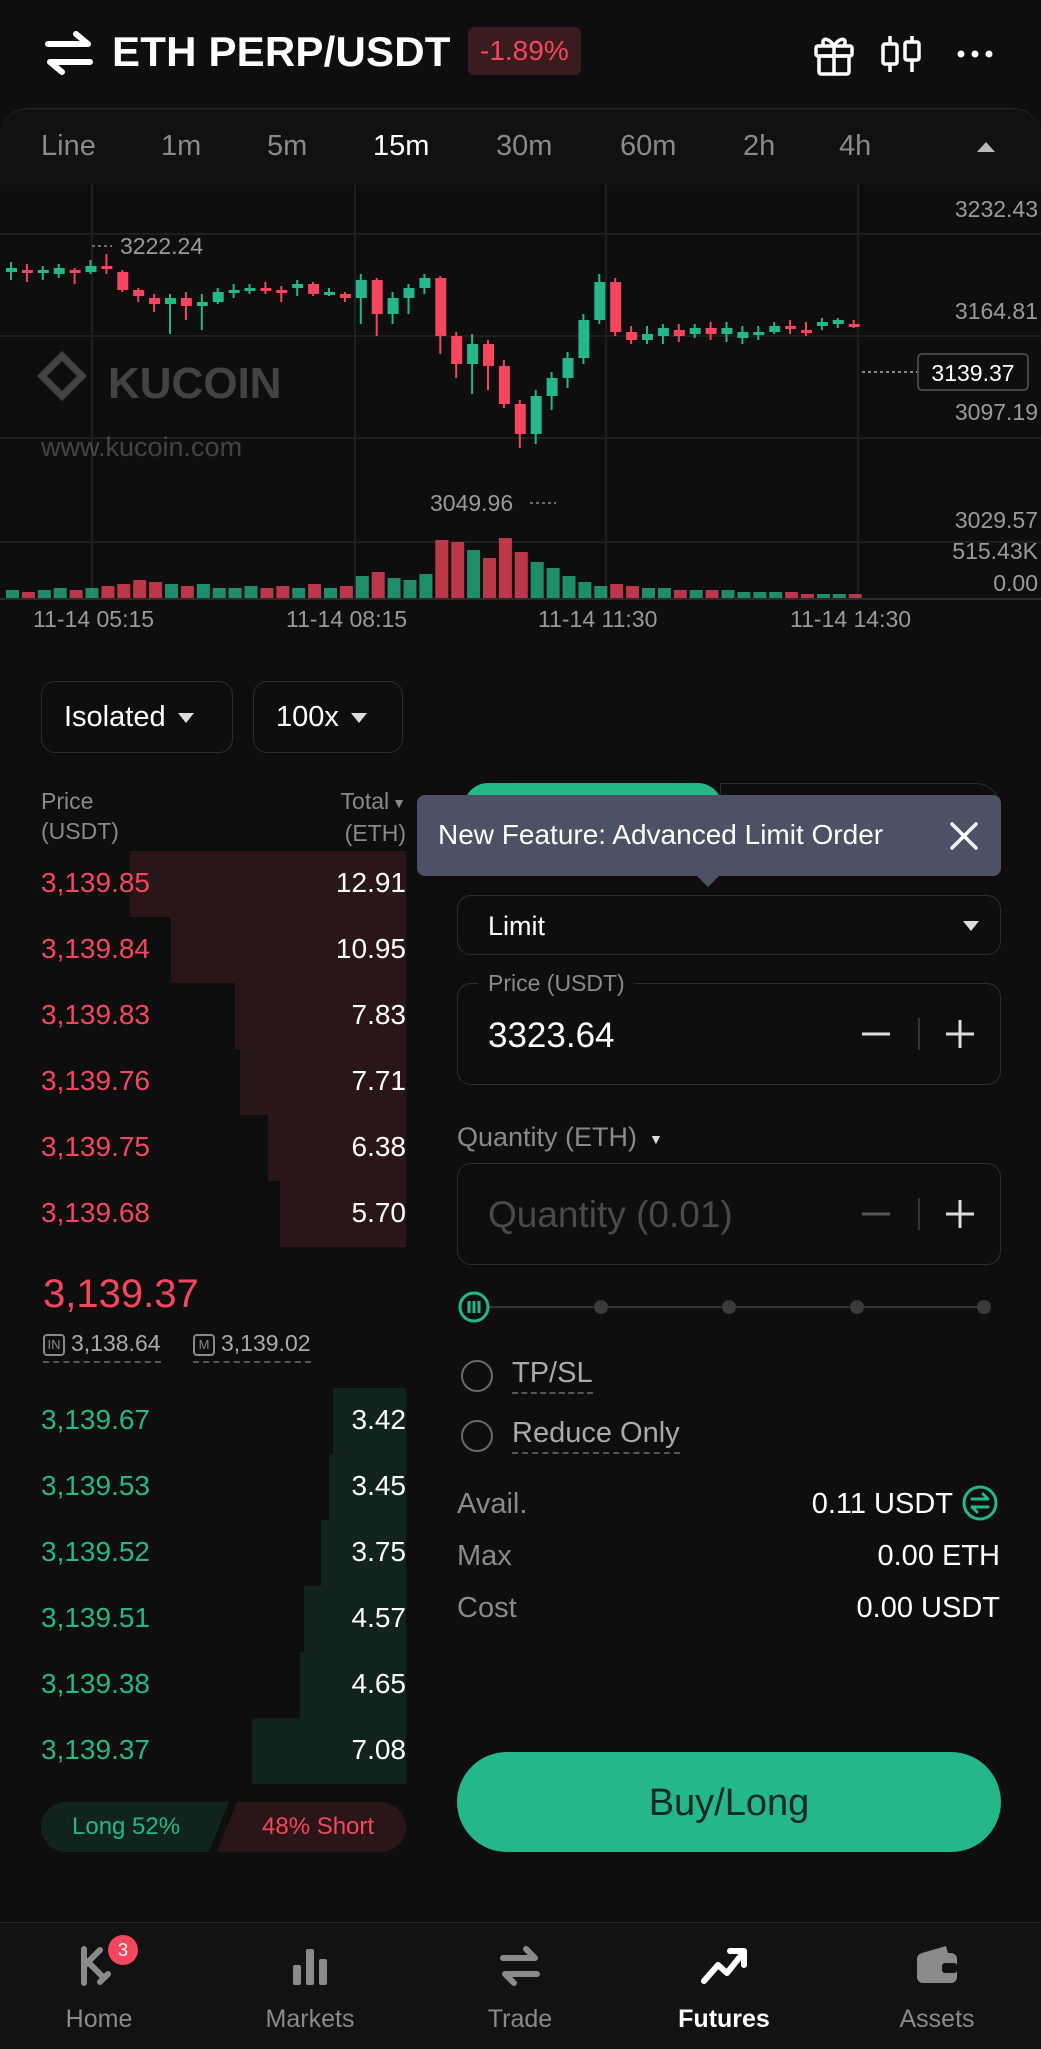 This screenshot has width=1041, height=2049. What do you see at coordinates (379, 1146) in the screenshot?
I see `ask-total: 6.38` at bounding box center [379, 1146].